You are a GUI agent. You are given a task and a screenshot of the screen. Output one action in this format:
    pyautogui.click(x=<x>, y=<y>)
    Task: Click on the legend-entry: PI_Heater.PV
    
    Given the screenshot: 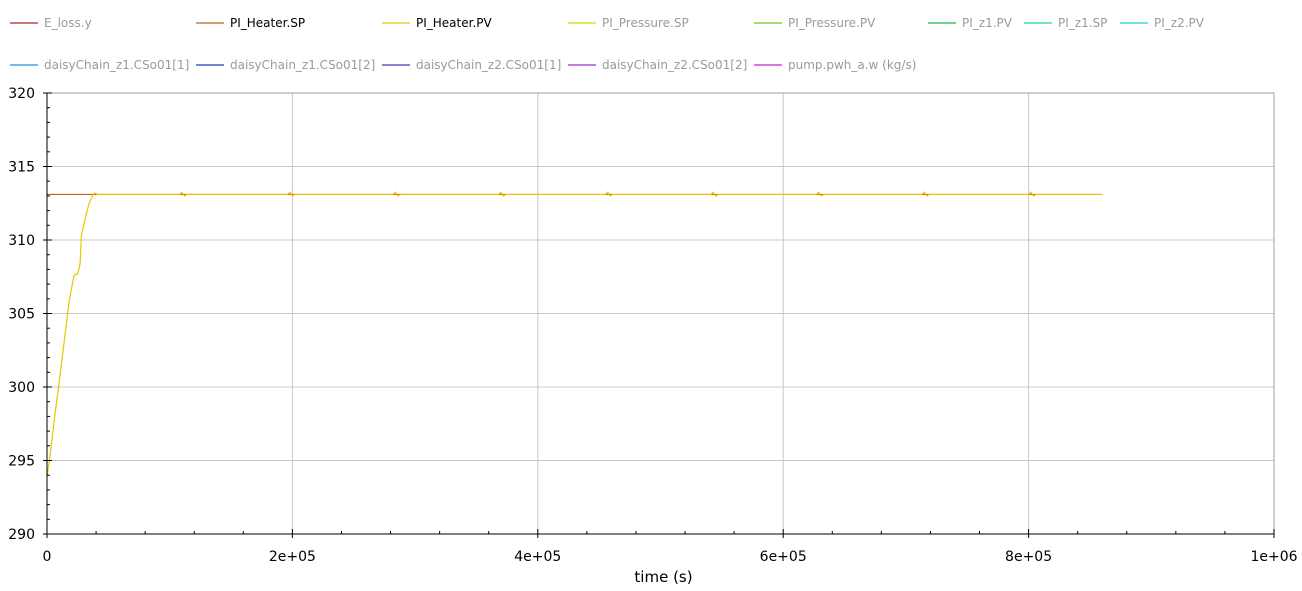 What is the action you would take?
    pyautogui.click(x=454, y=23)
    